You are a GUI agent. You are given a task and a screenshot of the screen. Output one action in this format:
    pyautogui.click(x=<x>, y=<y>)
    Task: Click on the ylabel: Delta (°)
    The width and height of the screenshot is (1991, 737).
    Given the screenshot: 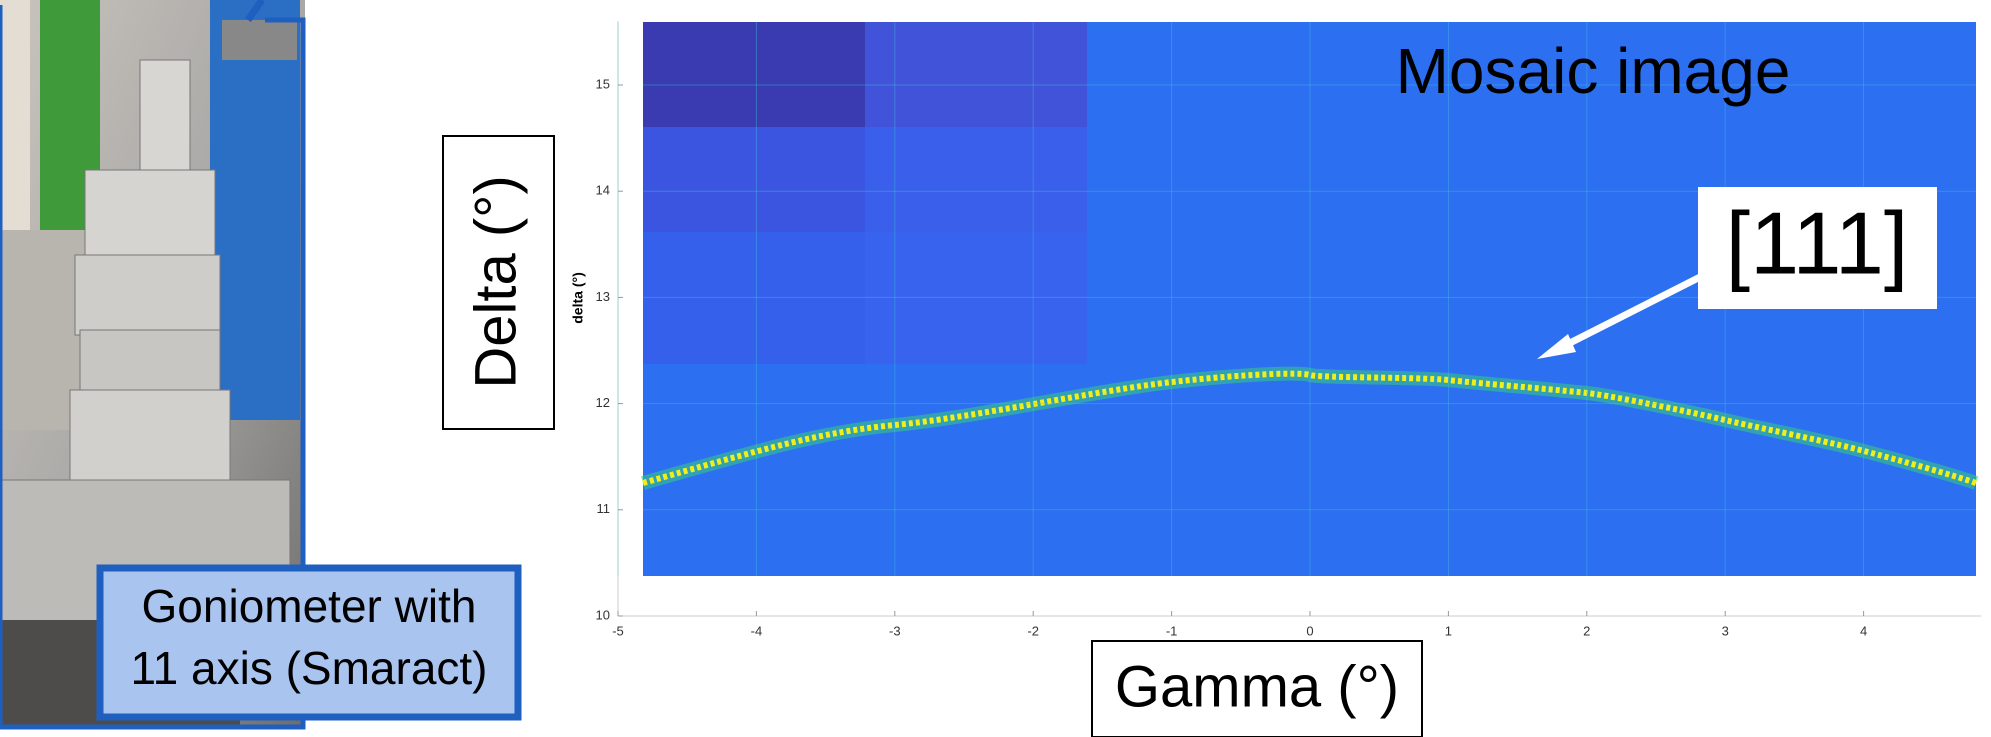 What is the action you would take?
    pyautogui.click(x=495, y=281)
    